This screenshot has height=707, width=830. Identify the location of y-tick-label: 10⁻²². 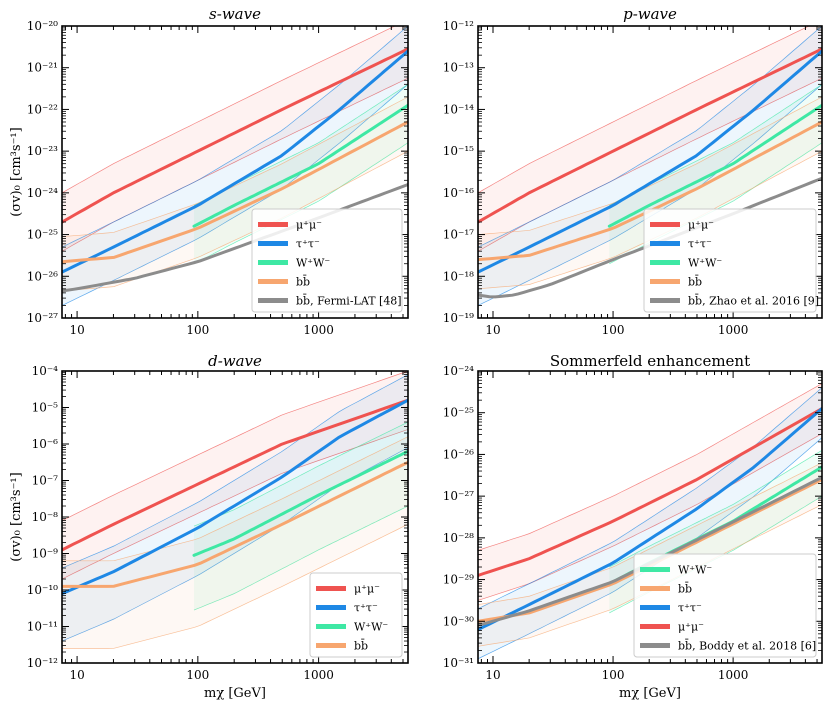
(42, 109).